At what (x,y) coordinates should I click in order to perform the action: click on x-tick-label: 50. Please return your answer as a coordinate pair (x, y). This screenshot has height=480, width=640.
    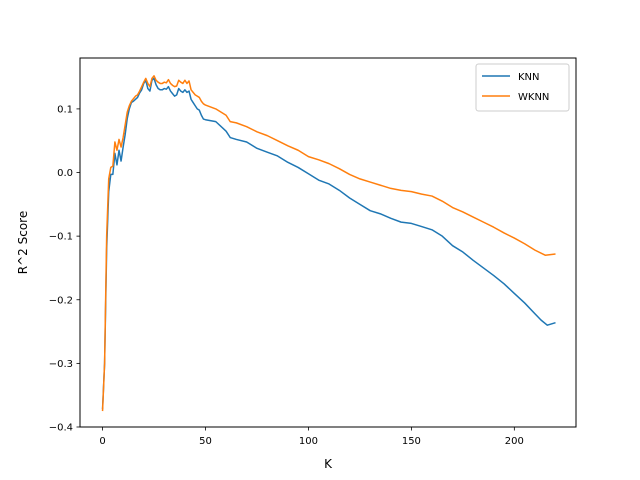
    Looking at the image, I should click on (205, 441).